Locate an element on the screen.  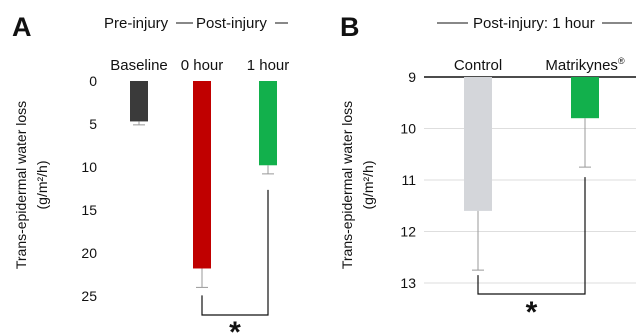
panel-b-ylabel-line1: Trans-epidermal water loss is located at coordinates (347, 185).